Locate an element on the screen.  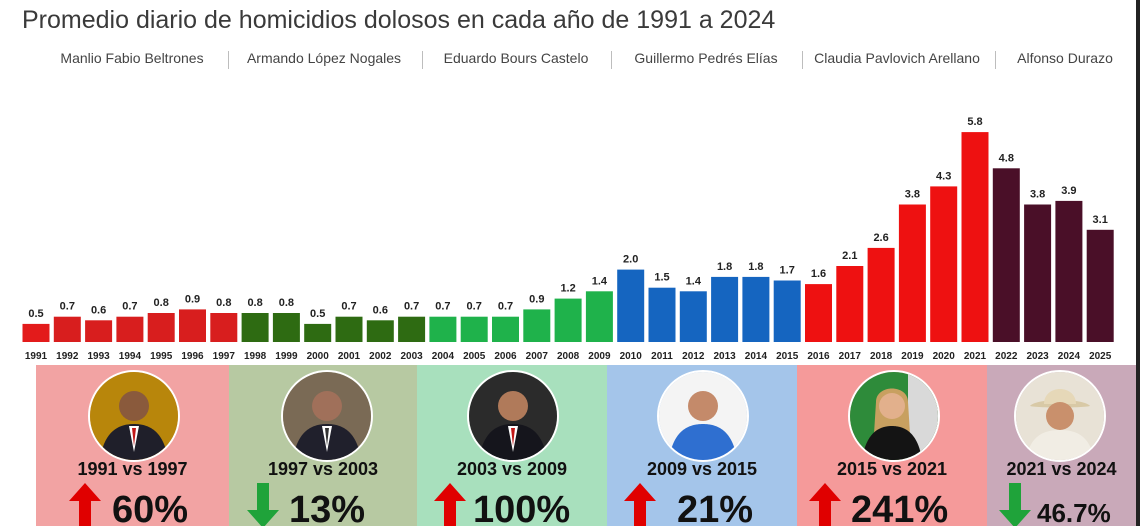
tick-label-year: 1994 is located at coordinates (130, 356).